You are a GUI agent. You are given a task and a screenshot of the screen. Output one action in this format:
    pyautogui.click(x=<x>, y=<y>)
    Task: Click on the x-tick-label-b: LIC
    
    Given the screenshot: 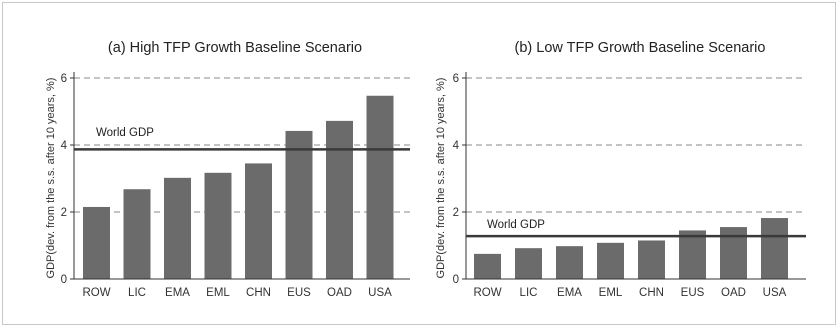 What is the action you would take?
    pyautogui.click(x=529, y=293)
    